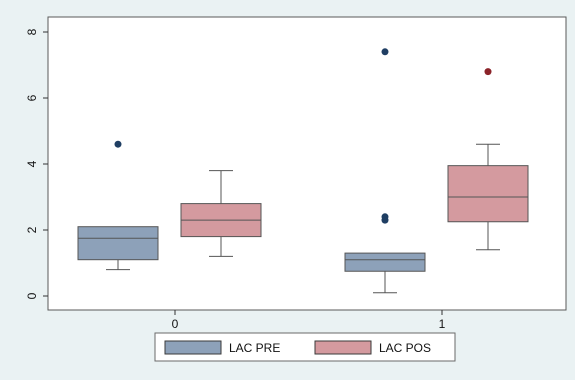  Describe the element at coordinates (32, 97) in the screenshot. I see `y-tick-label: 6` at that location.